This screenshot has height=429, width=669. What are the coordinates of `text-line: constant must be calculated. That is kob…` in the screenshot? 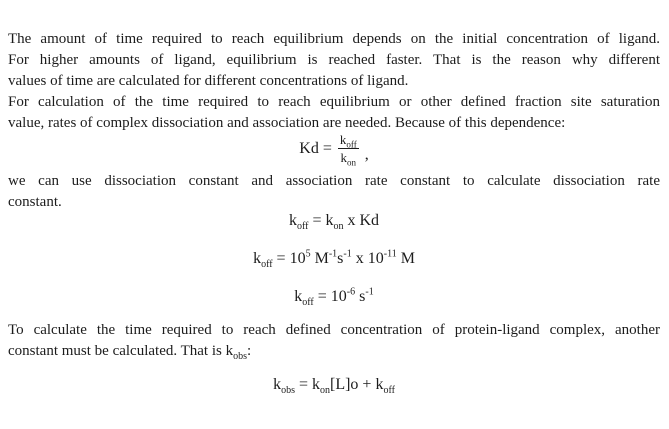 It's located at (130, 352).